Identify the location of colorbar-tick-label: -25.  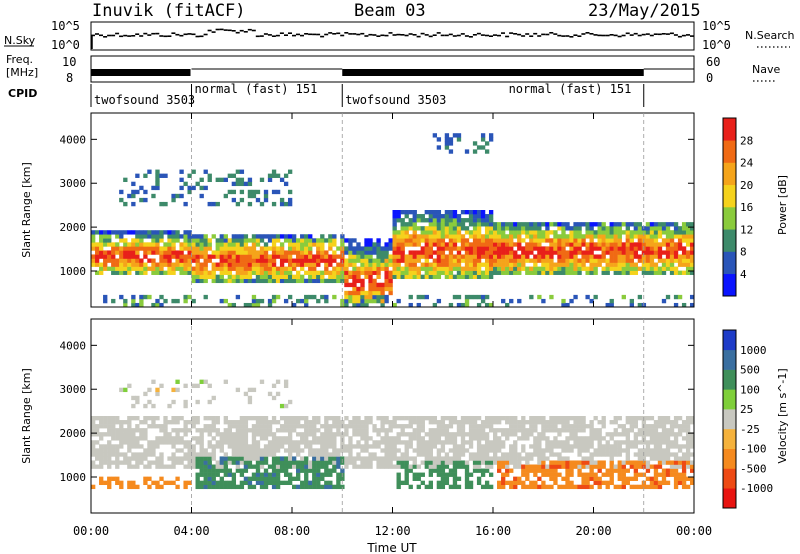
(750, 429).